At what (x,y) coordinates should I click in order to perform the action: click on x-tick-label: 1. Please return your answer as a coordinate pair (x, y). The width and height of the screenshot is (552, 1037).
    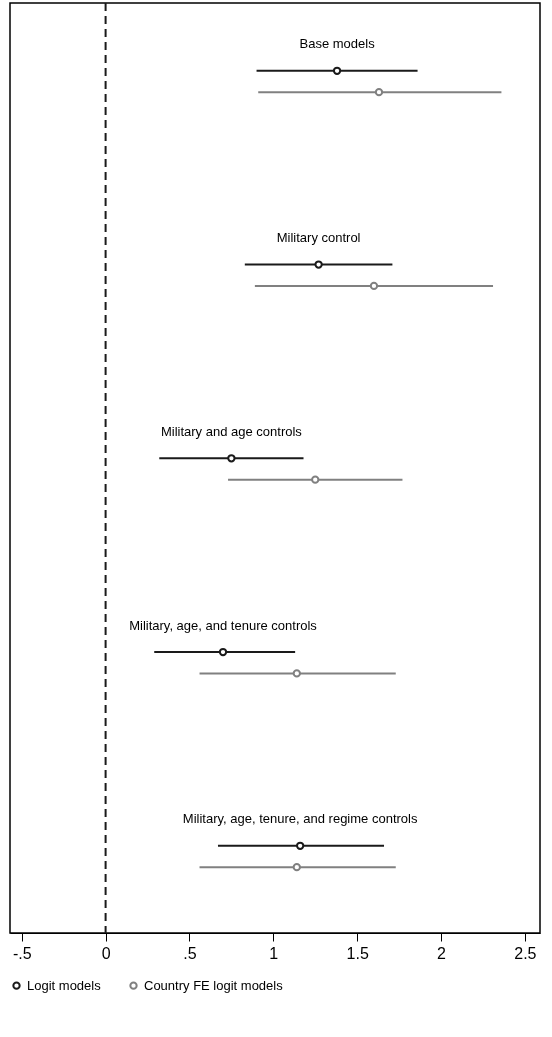
    Looking at the image, I should click on (274, 953).